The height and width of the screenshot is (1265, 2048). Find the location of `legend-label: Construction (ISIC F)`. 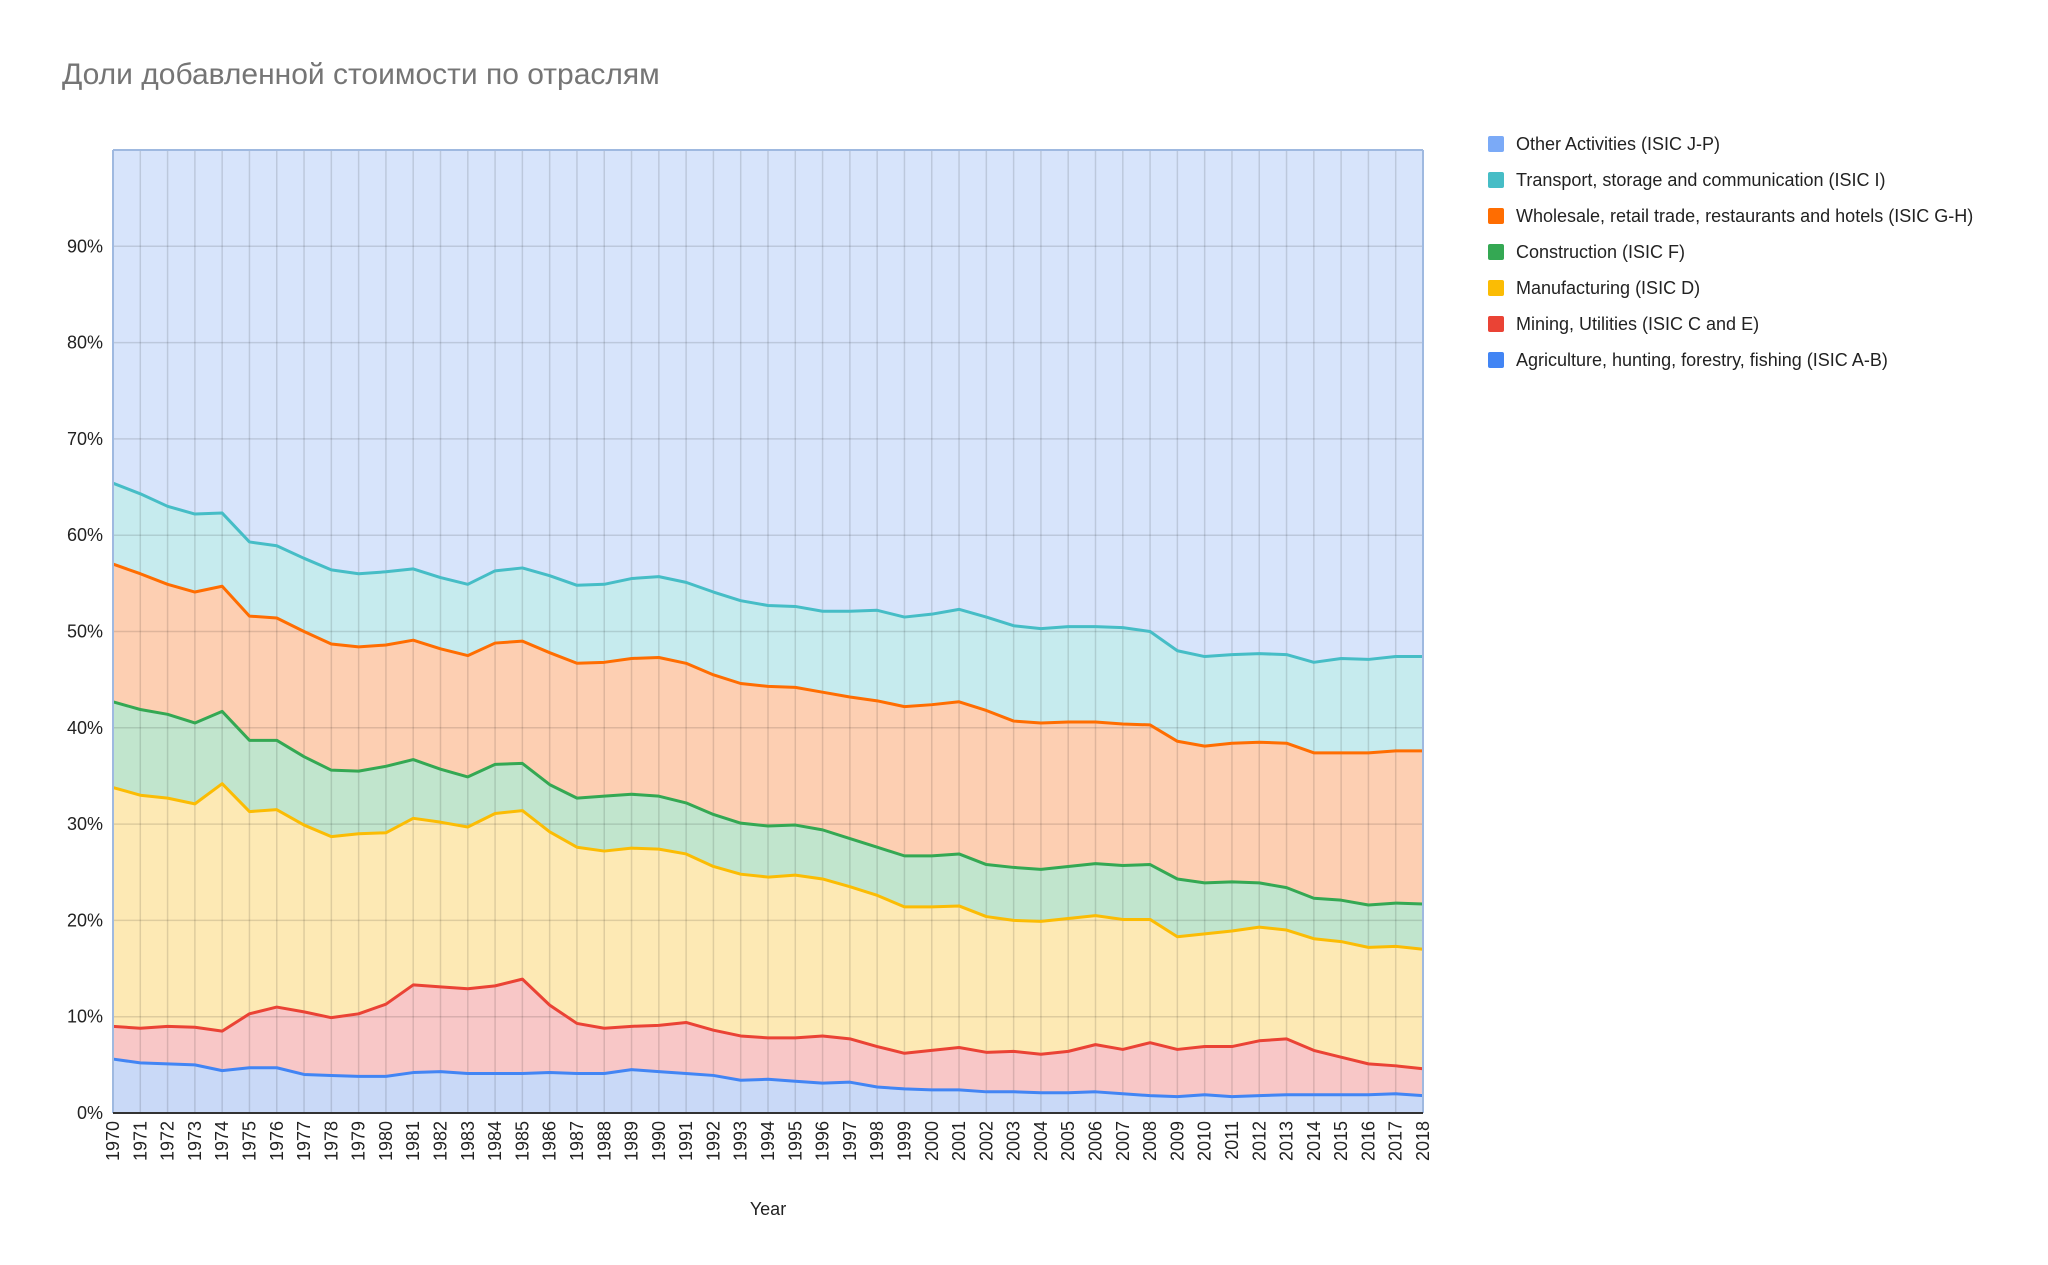

legend-label: Construction (ISIC F) is located at coordinates (1601, 252).